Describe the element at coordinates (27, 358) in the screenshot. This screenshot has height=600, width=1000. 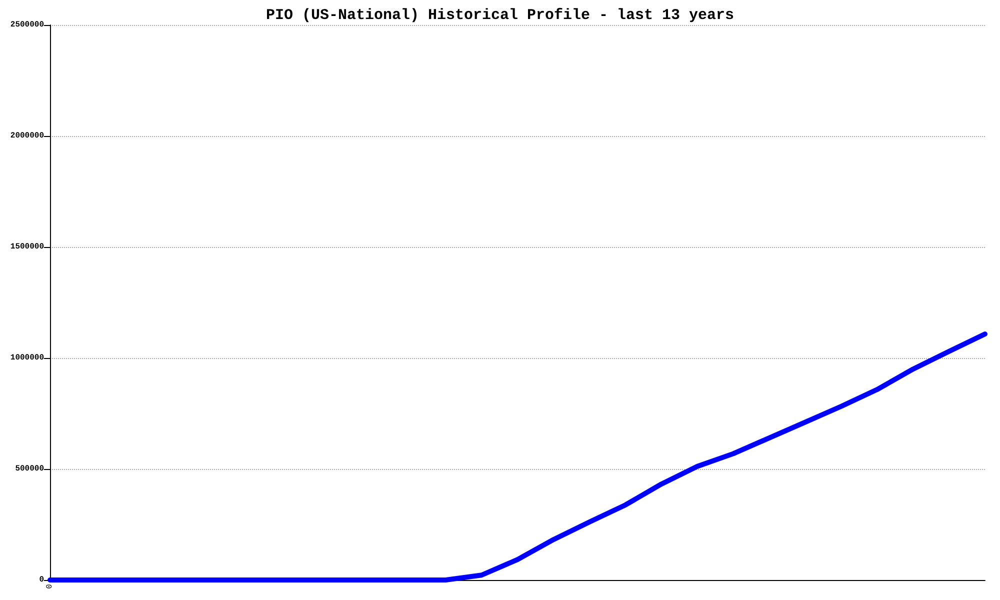
I see `y-tick-label: 1000000` at that location.